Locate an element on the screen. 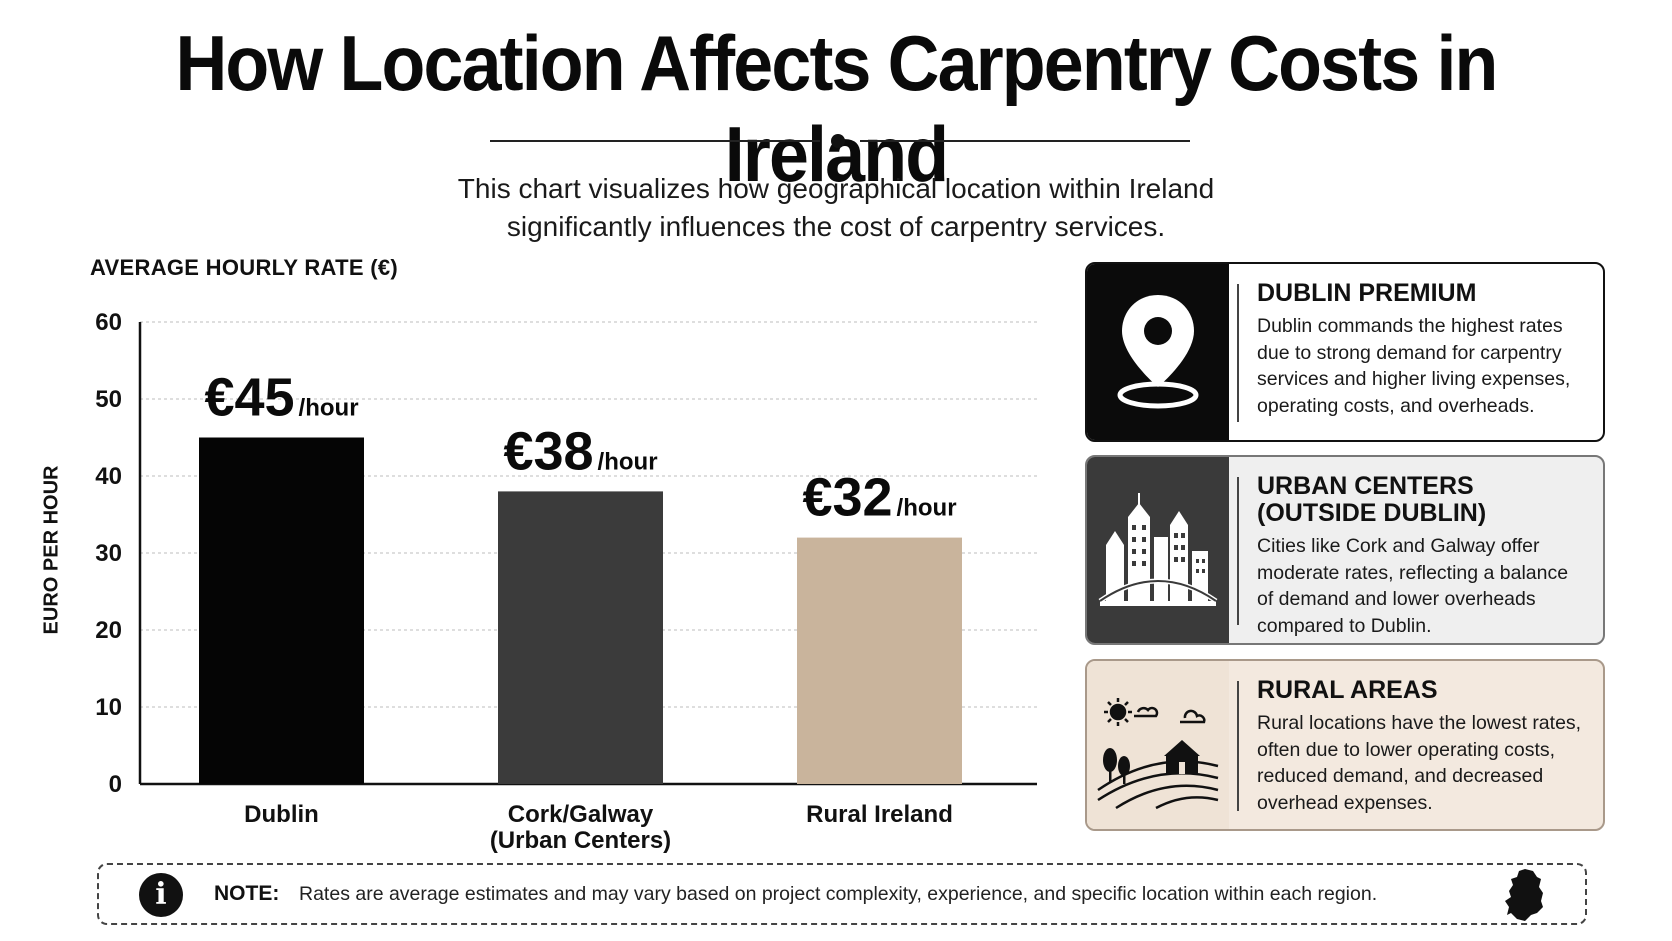 This screenshot has height=941, width=1672. y-tick-label: 20 is located at coordinates (108, 630).